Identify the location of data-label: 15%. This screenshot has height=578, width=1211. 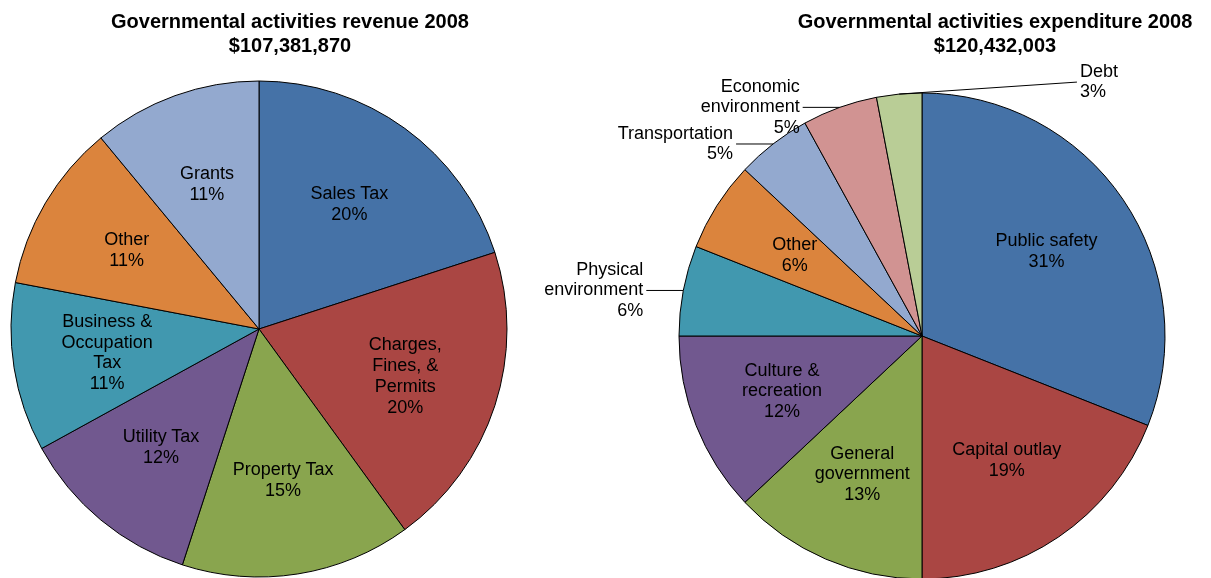
(283, 490).